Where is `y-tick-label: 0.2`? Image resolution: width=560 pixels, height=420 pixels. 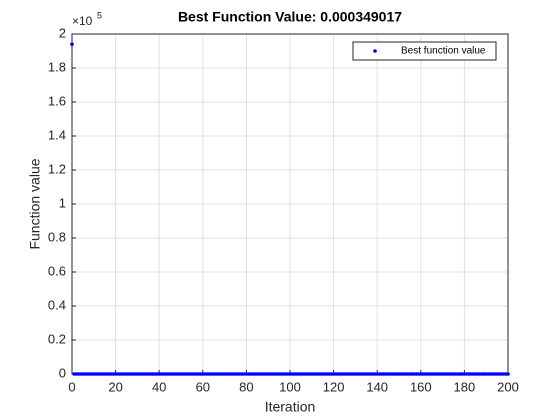 y-tick-label: 0.2 is located at coordinates (57, 338).